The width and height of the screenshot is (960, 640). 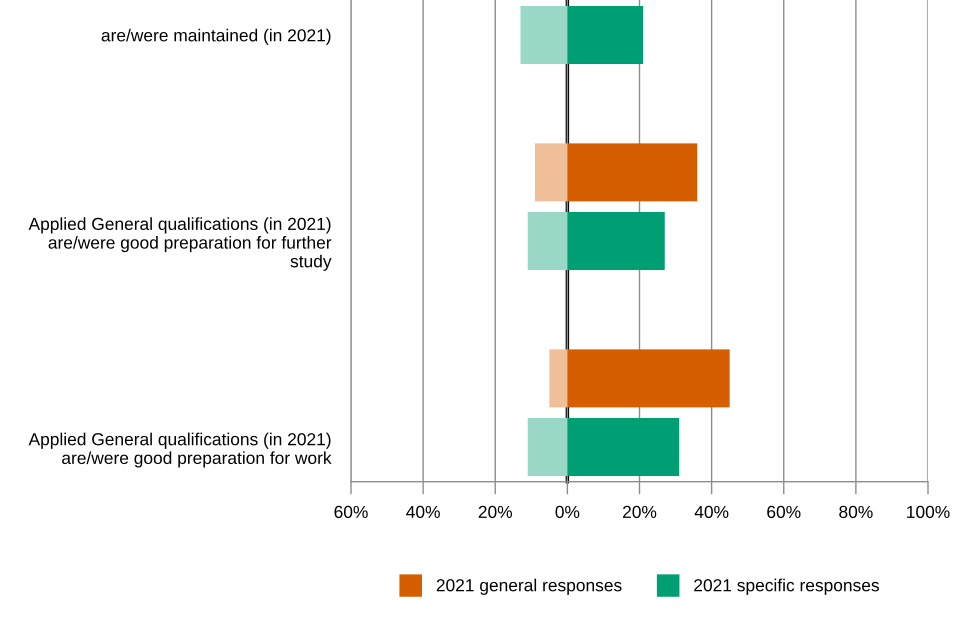 I want to click on legend-label: 2021 specific responses, so click(x=786, y=586).